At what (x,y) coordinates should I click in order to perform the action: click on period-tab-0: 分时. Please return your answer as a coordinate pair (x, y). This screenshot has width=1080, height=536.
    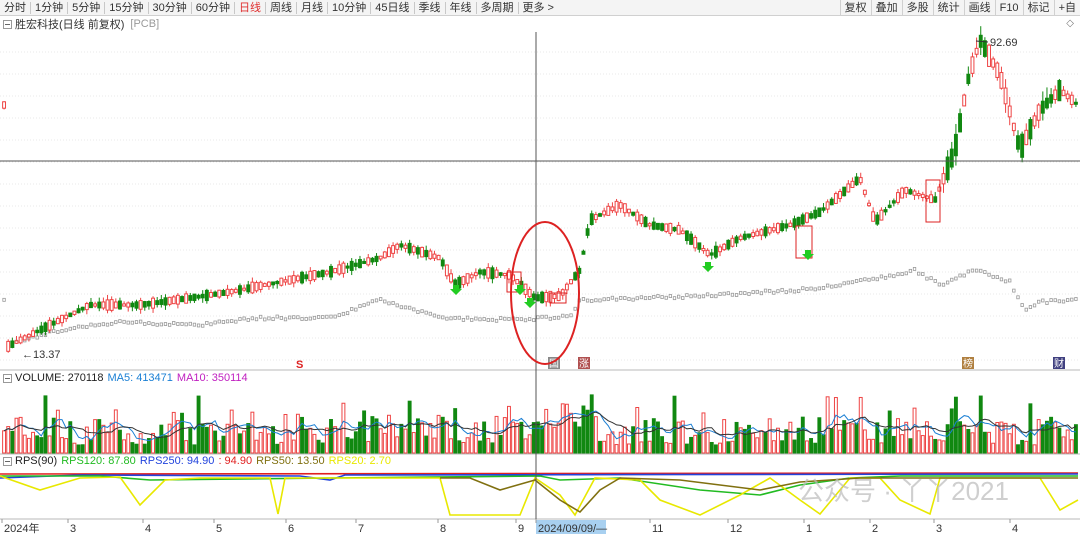
    Looking at the image, I should click on (15, 7).